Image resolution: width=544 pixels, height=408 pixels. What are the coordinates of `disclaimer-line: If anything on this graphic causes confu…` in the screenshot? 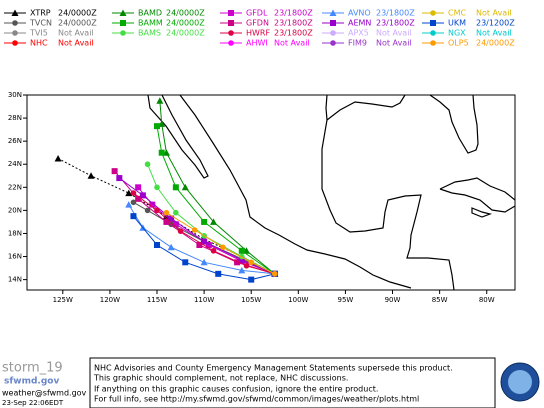 It's located at (236, 389).